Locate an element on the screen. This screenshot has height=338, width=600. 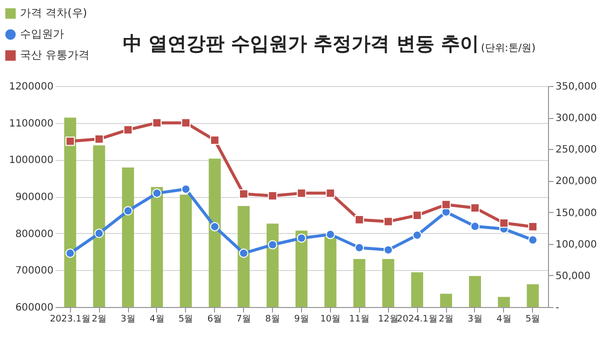
y2-tick-label: 350,000 is located at coordinates (576, 87).